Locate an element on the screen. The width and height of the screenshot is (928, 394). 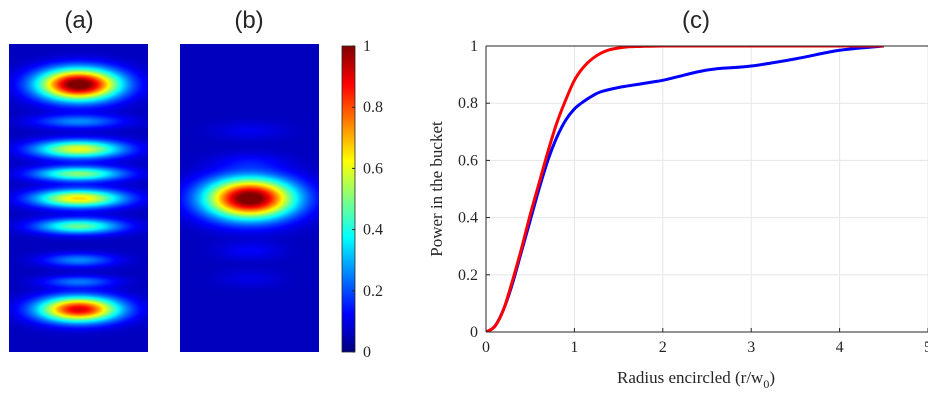
beam-image-b-pixels is located at coordinates (249, 198).